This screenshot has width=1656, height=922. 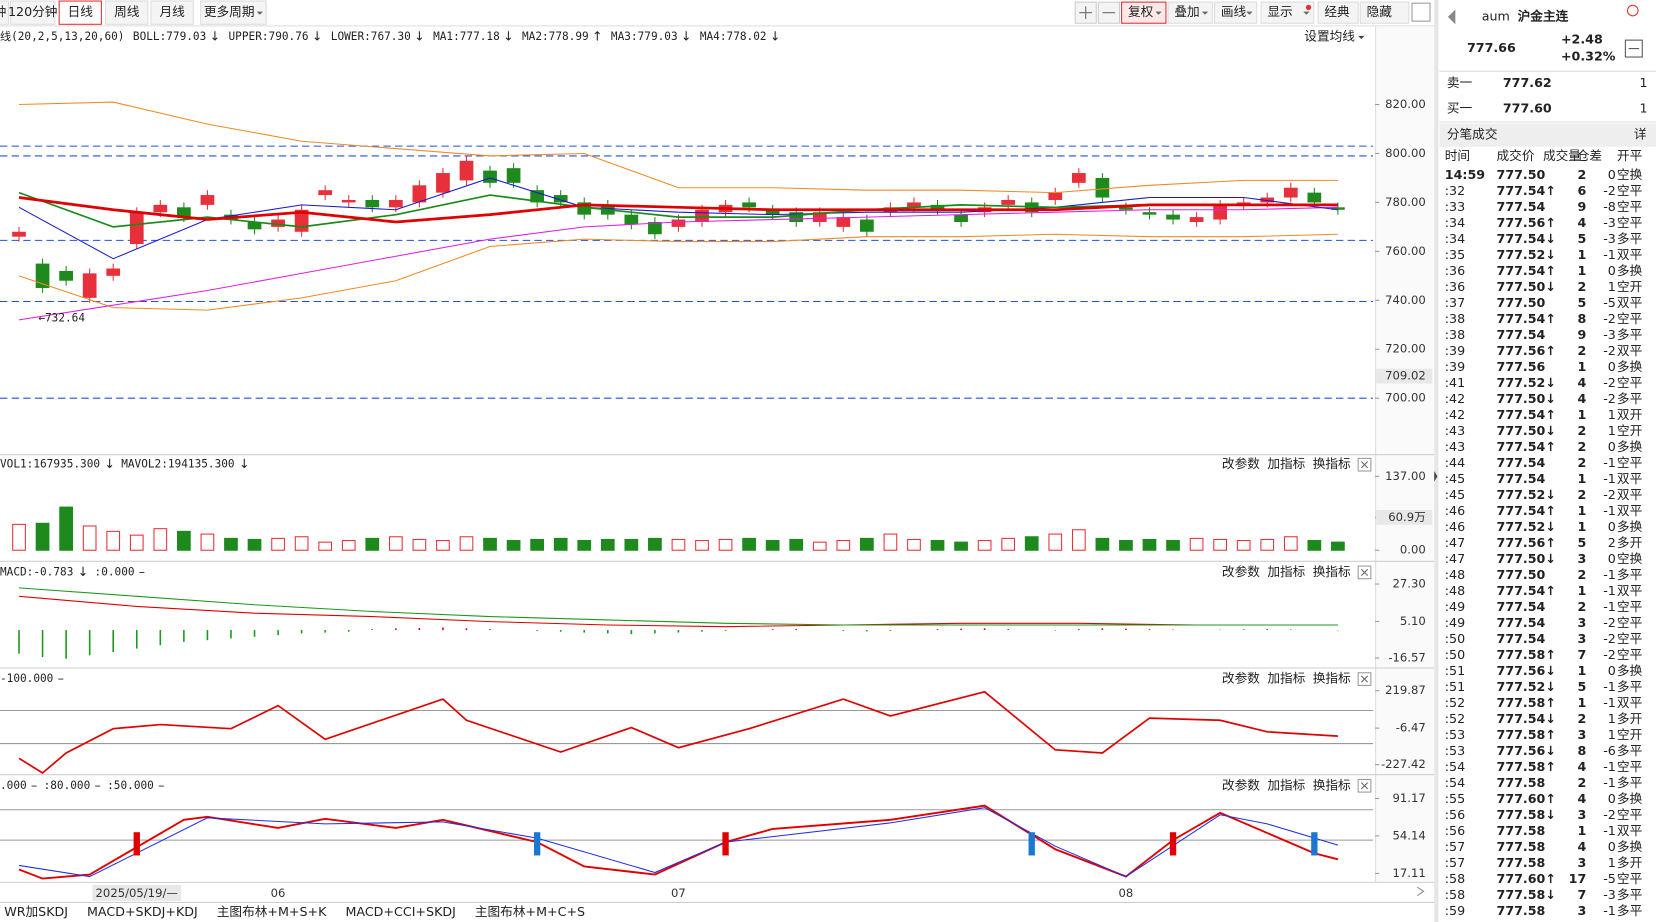 I want to click on layout-tab: 主图布林+M+C+S, so click(x=530, y=911).